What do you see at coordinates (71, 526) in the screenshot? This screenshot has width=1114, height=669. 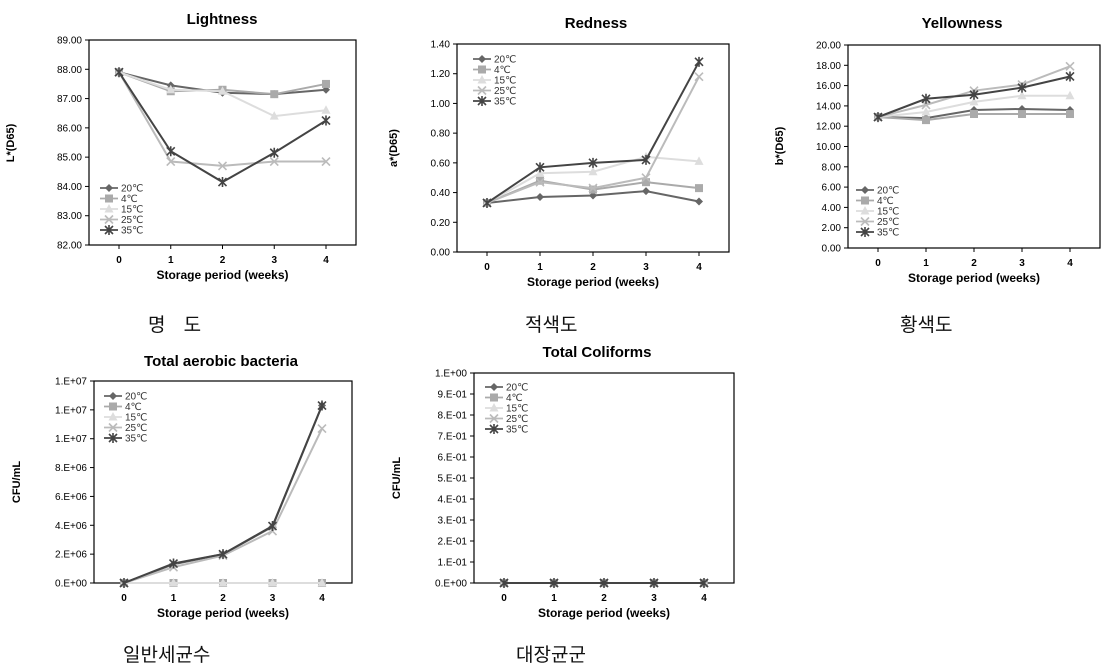 I see `y-tick-label: 4.E+06` at bounding box center [71, 526].